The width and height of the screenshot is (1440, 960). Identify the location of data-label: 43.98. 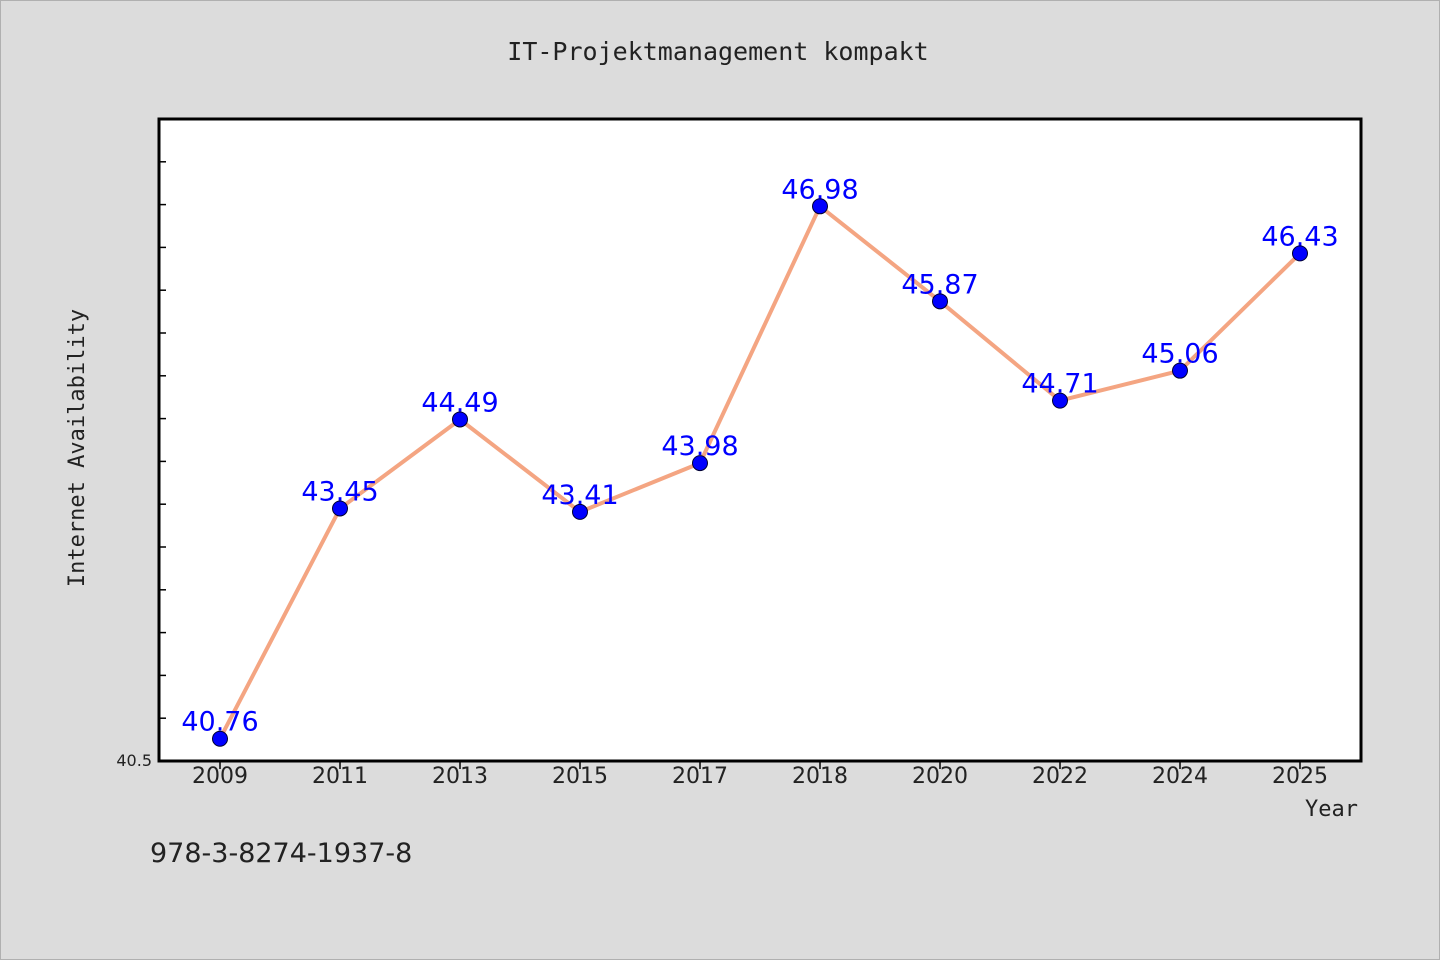
(699, 446).